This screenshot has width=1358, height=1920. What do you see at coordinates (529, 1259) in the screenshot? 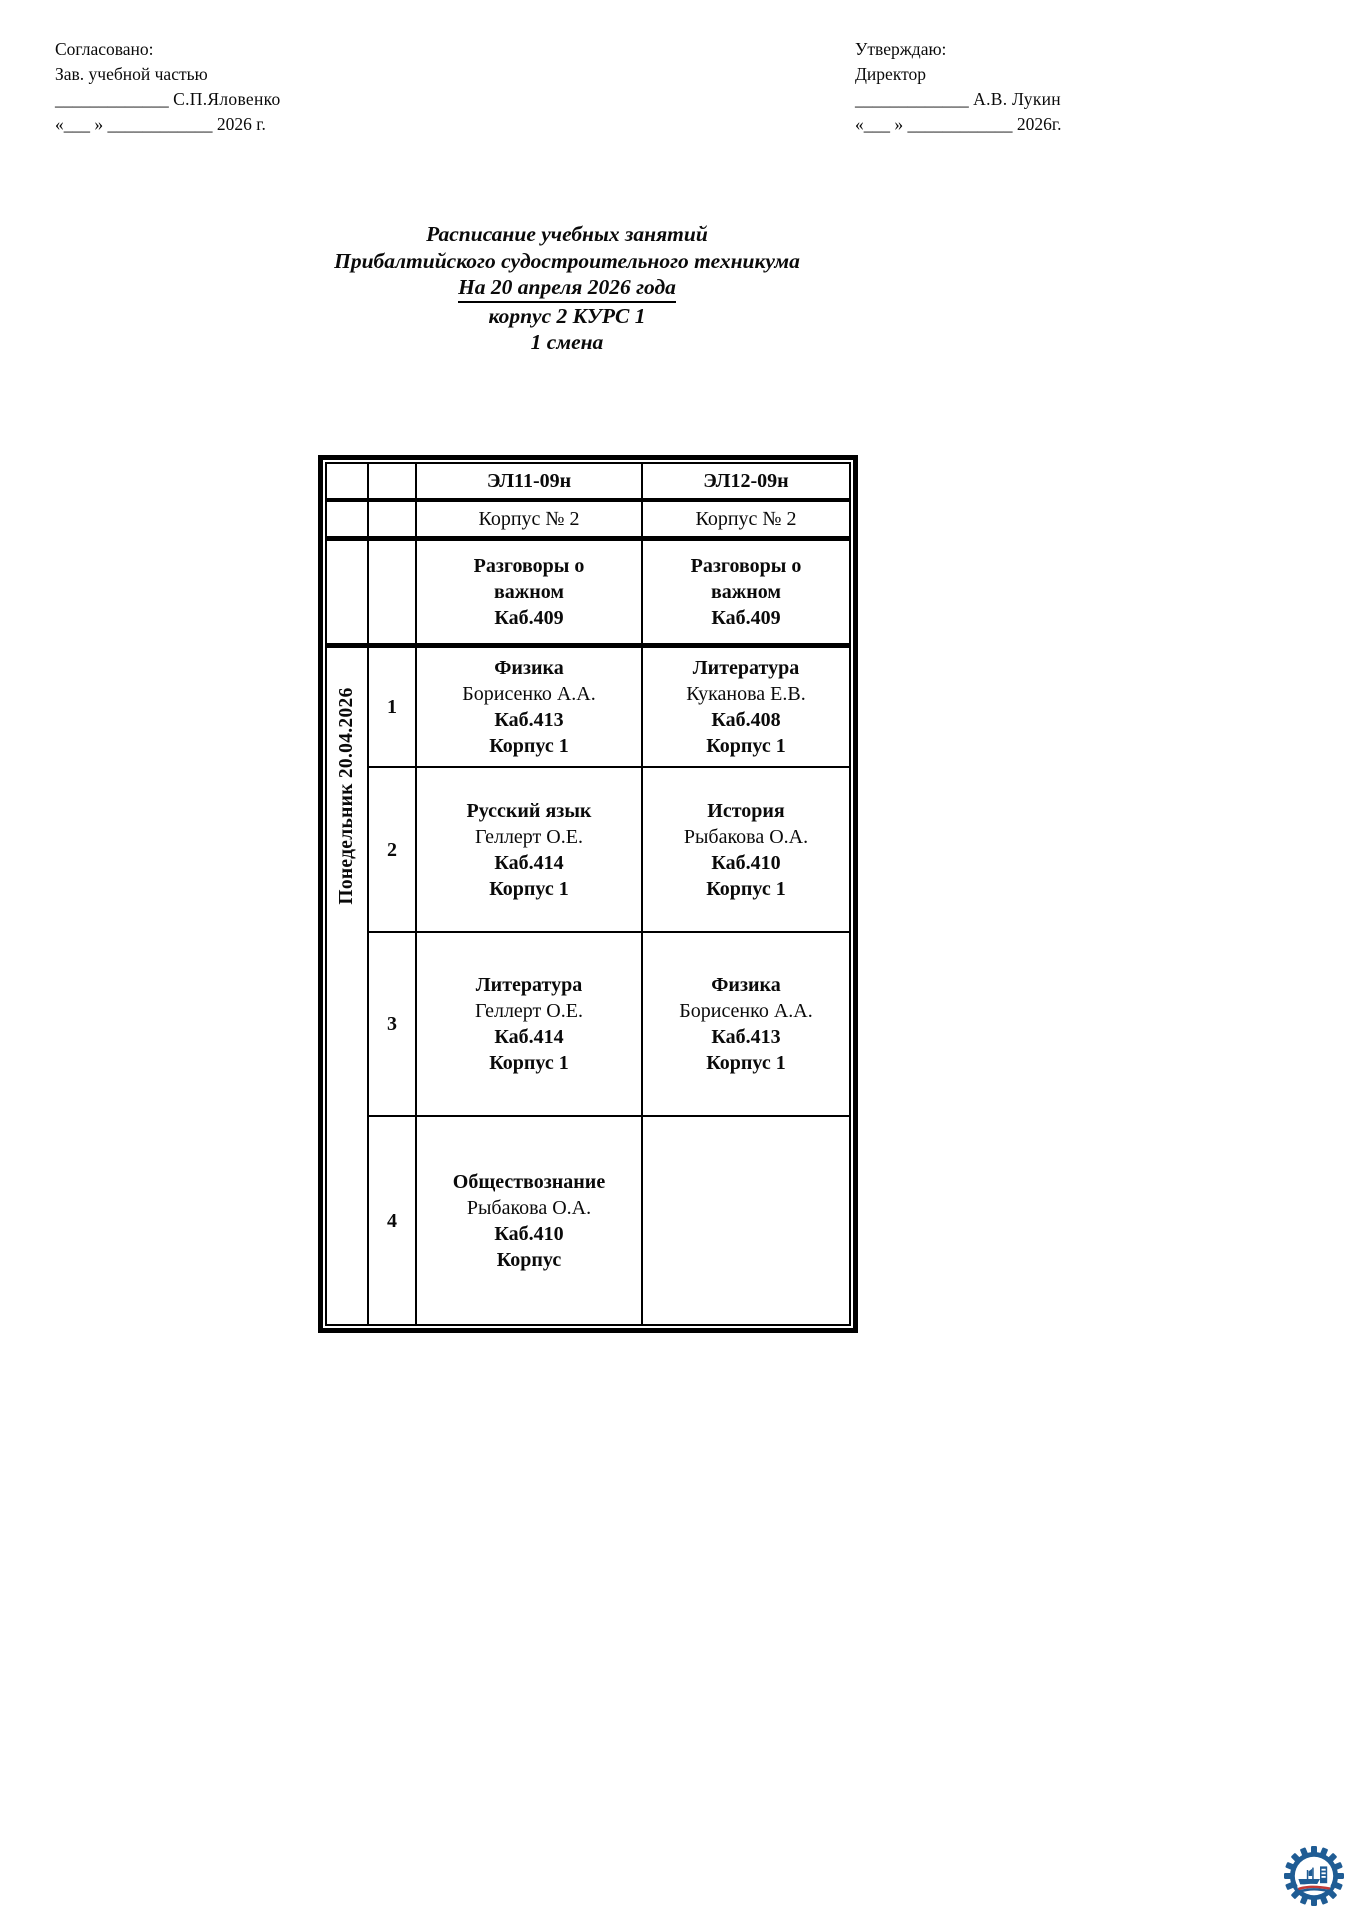
I see `lesson-building: Корпус` at bounding box center [529, 1259].